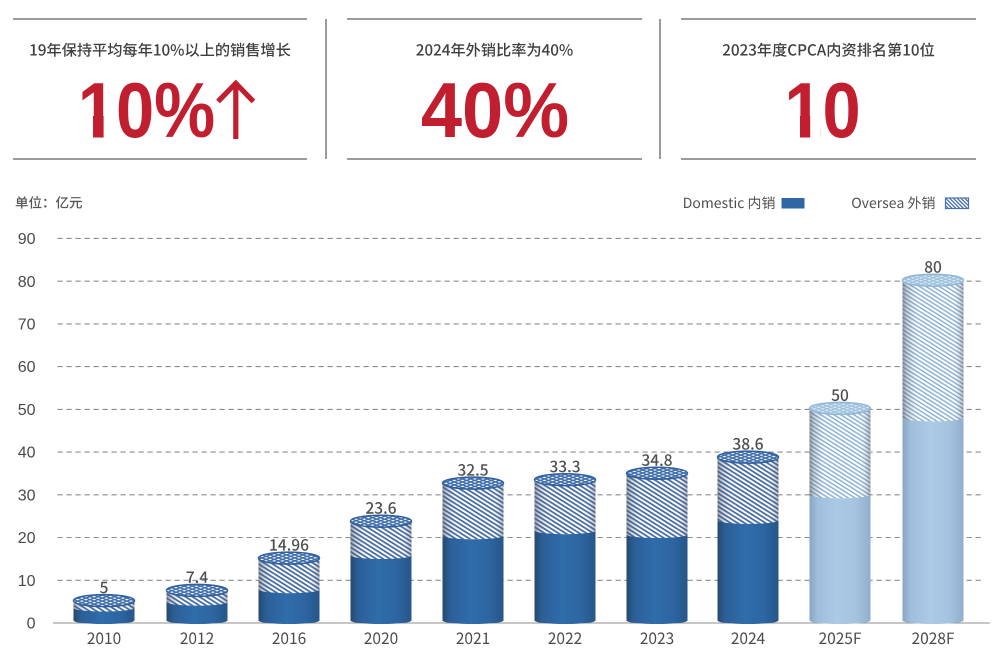 This screenshot has width=1001, height=662. I want to click on svg-text: 10%, so click(146, 110).